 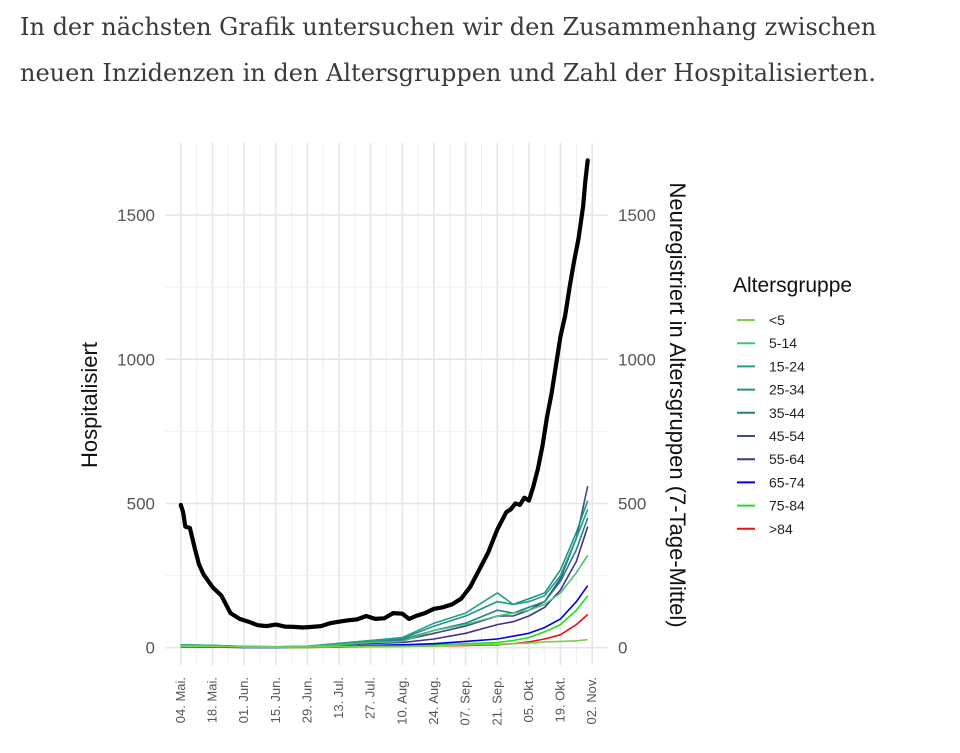 What do you see at coordinates (401, 701) in the screenshot?
I see `x-tick-label: 10. Aug.` at bounding box center [401, 701].